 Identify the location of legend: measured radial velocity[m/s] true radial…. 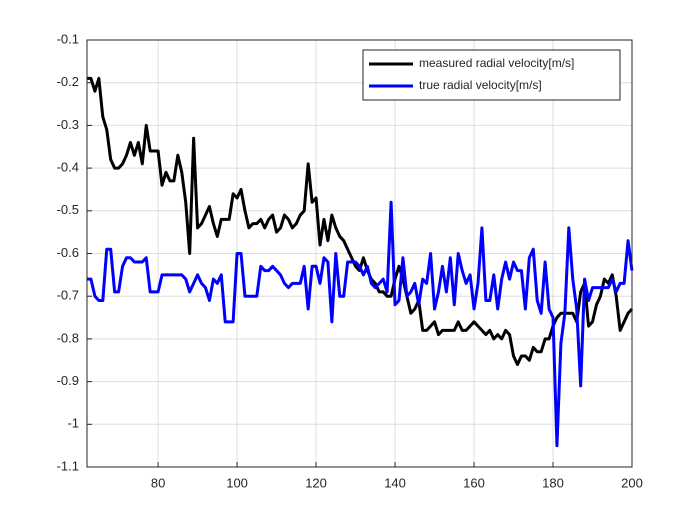
(491, 75).